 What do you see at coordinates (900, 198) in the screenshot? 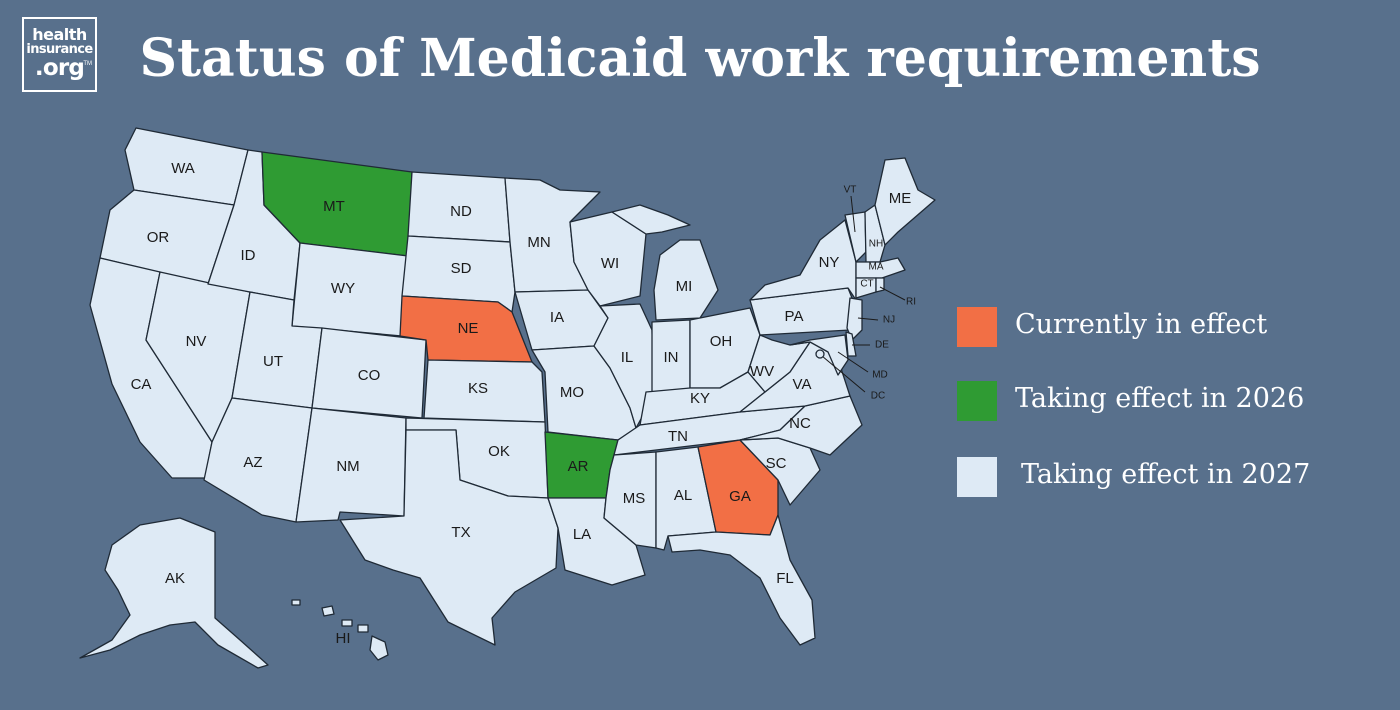
I see `label-ME: ME` at bounding box center [900, 198].